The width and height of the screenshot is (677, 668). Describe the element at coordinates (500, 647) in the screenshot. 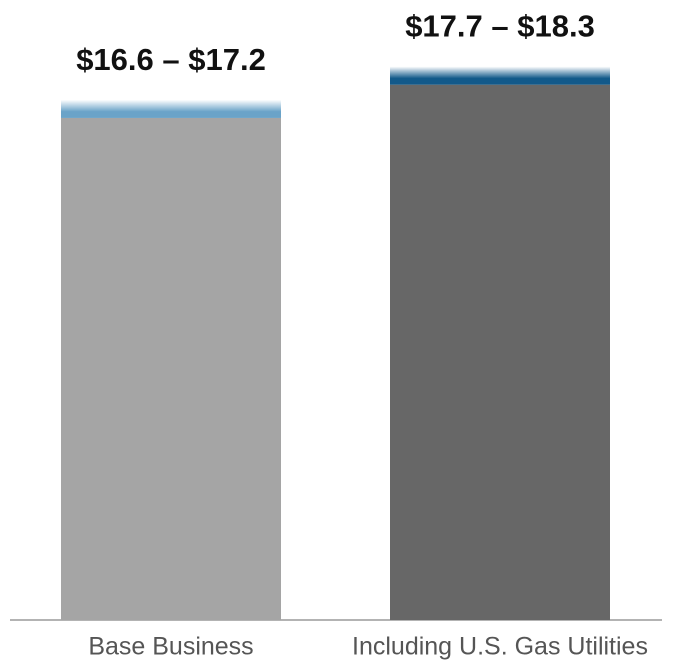

I see `category-label: Including U.S. Gas Utilities` at that location.